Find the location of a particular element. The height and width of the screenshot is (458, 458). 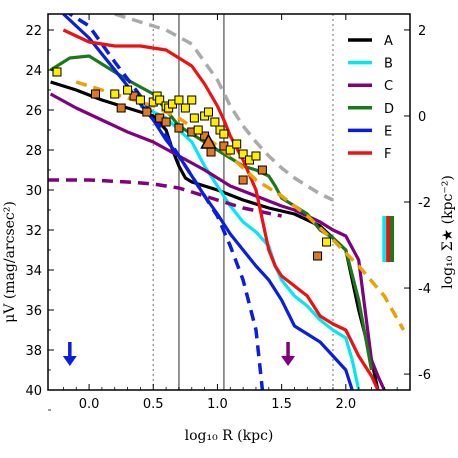

y-axis-label-right: log₁₀ Σ★ (kpc⁻²) is located at coordinates (448, 232).